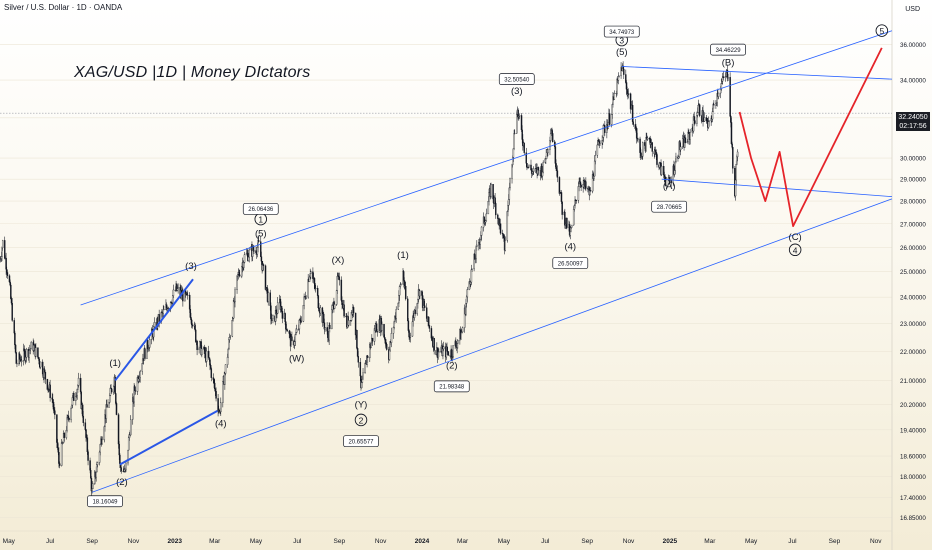  Describe the element at coordinates (729, 51) in the screenshot. I see `price-label: 34.46229` at that location.